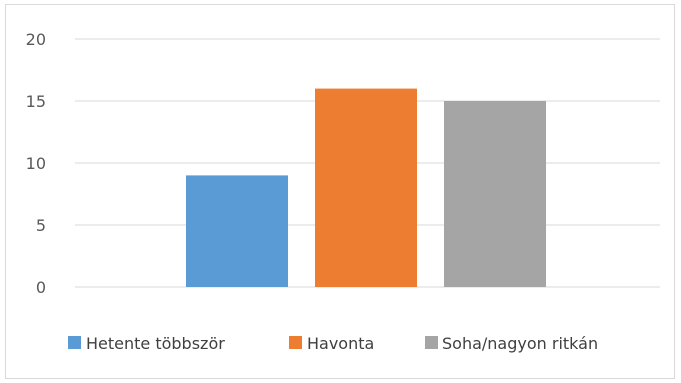  I want to click on legend-label: Soha/nagyon ritkán, so click(520, 343).